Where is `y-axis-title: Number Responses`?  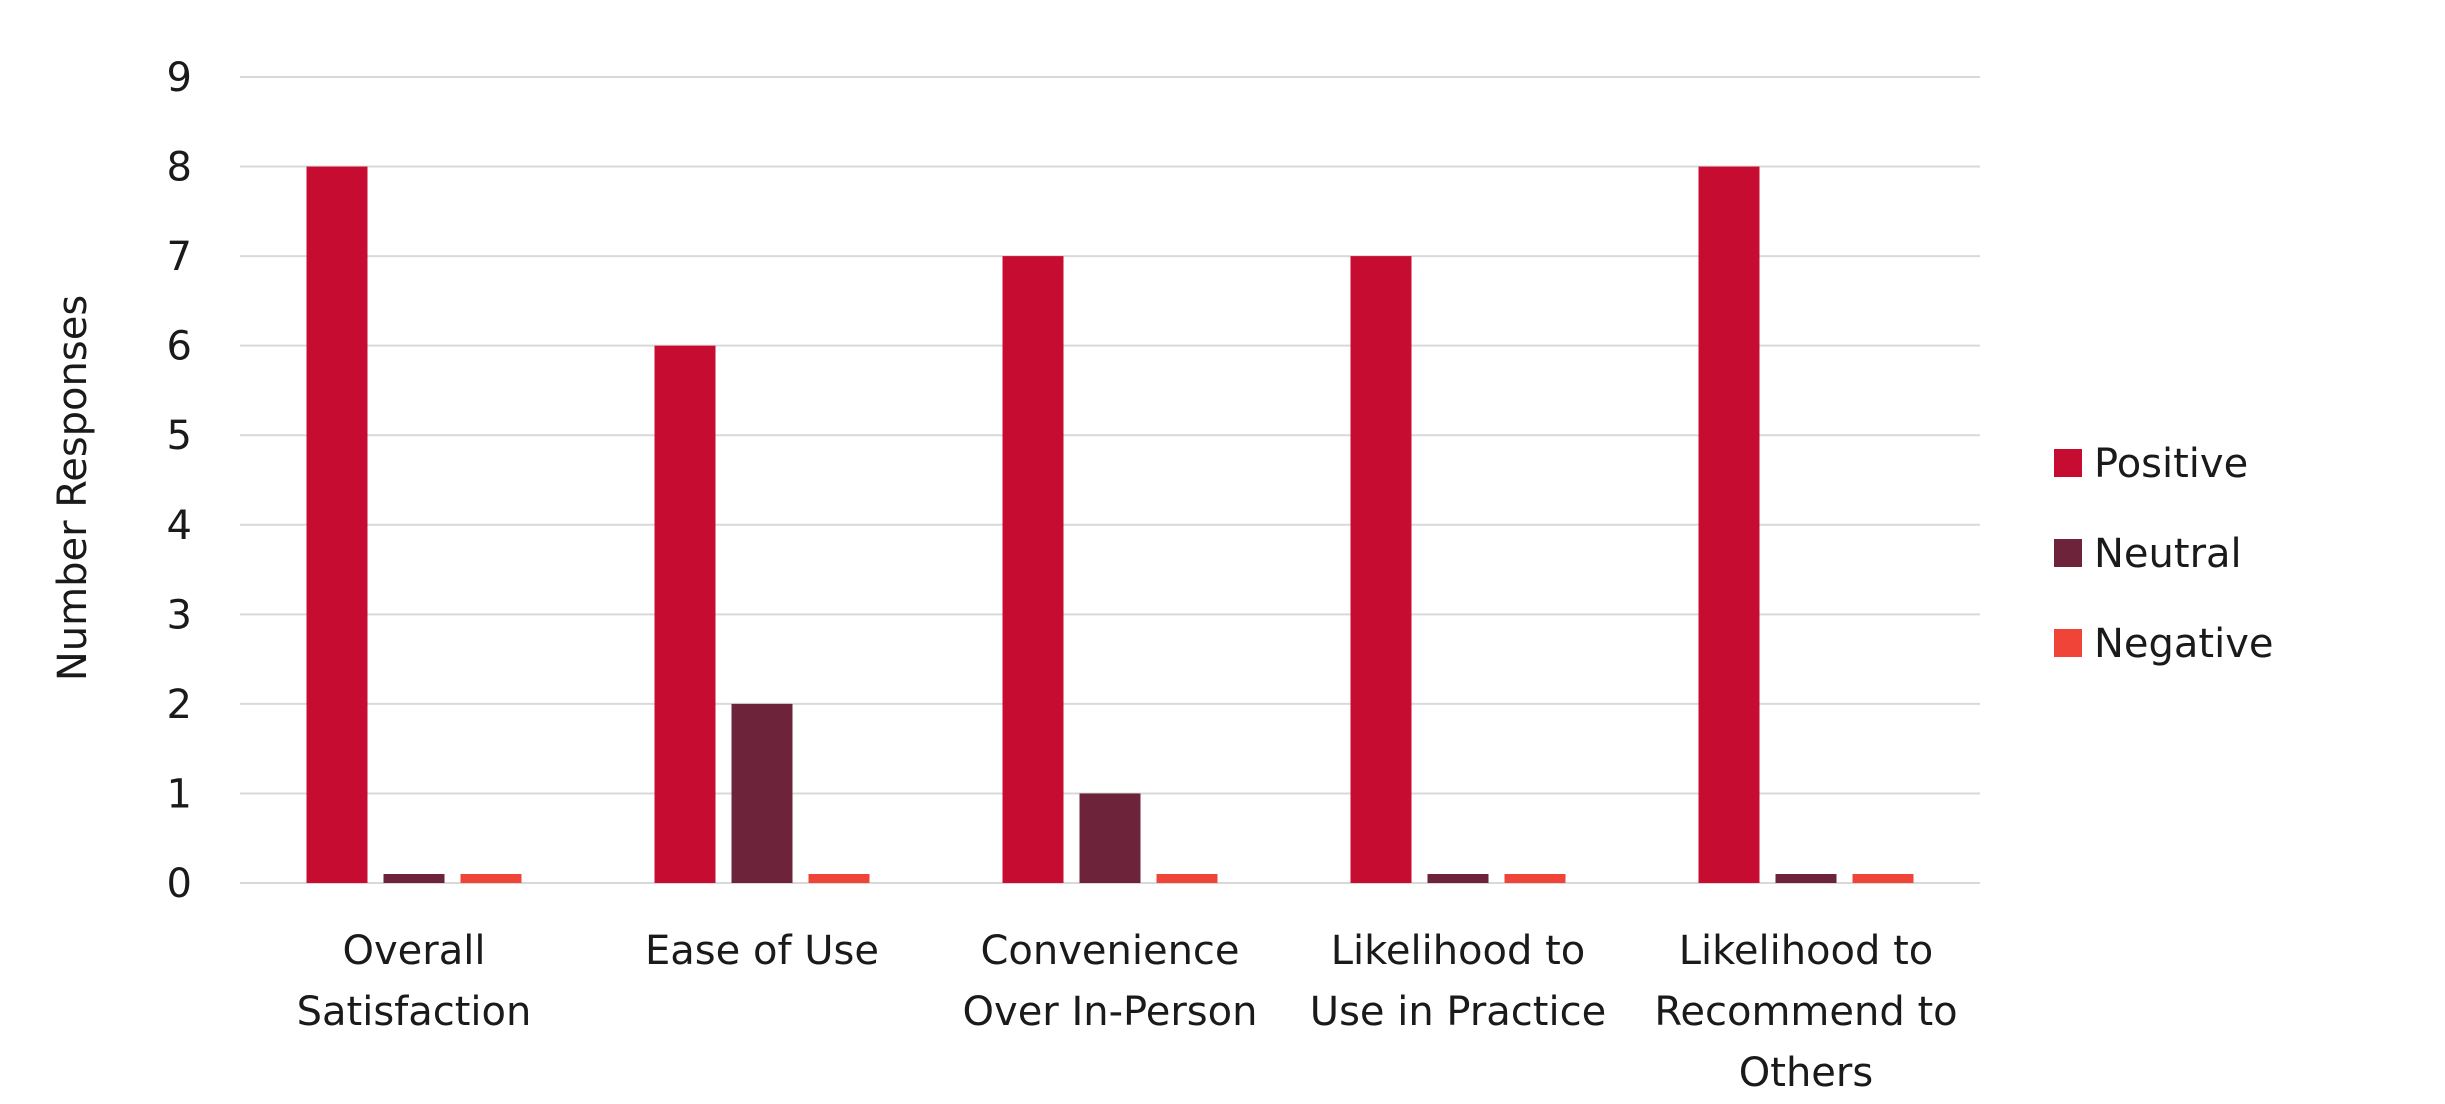 y-axis-title: Number Responses is located at coordinates (73, 488).